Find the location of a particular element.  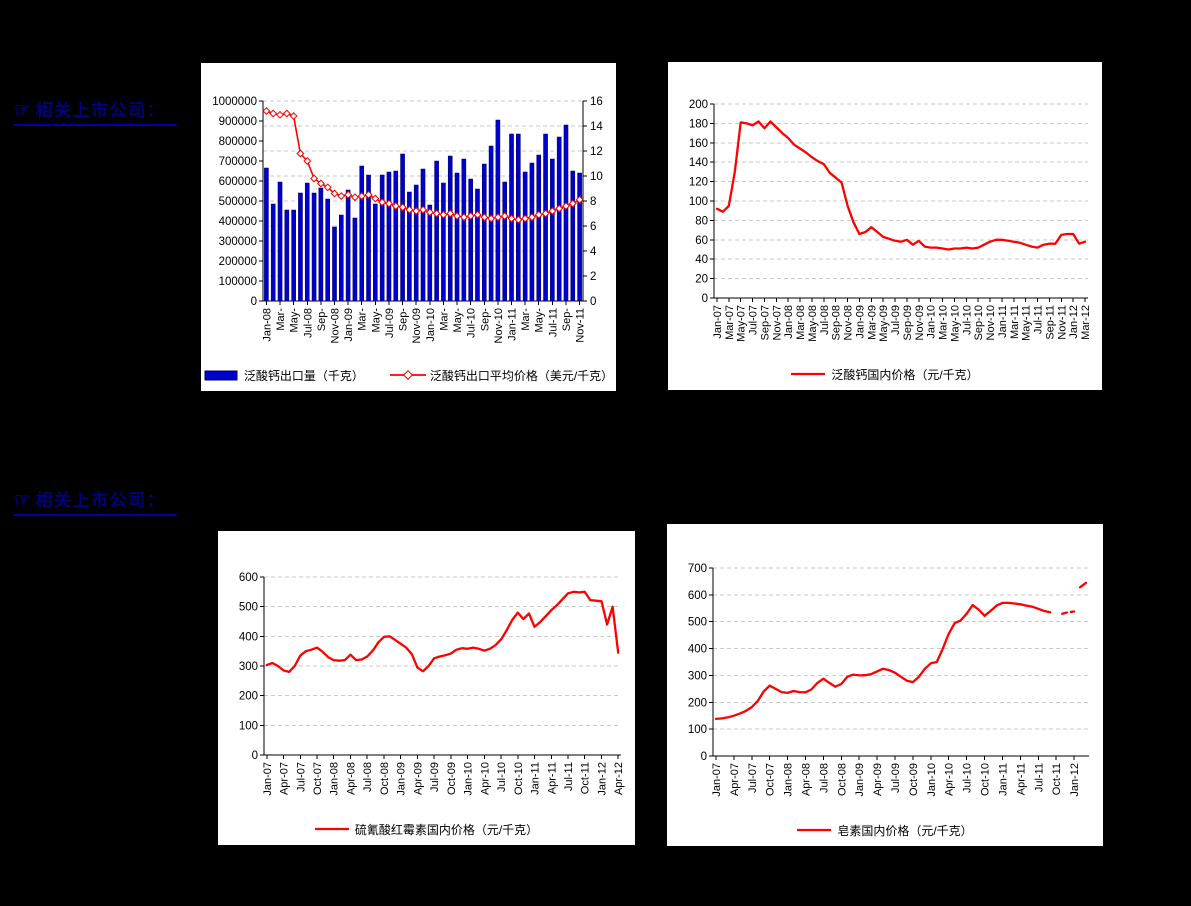

svg-text: May-07 is located at coordinates (742, 323).